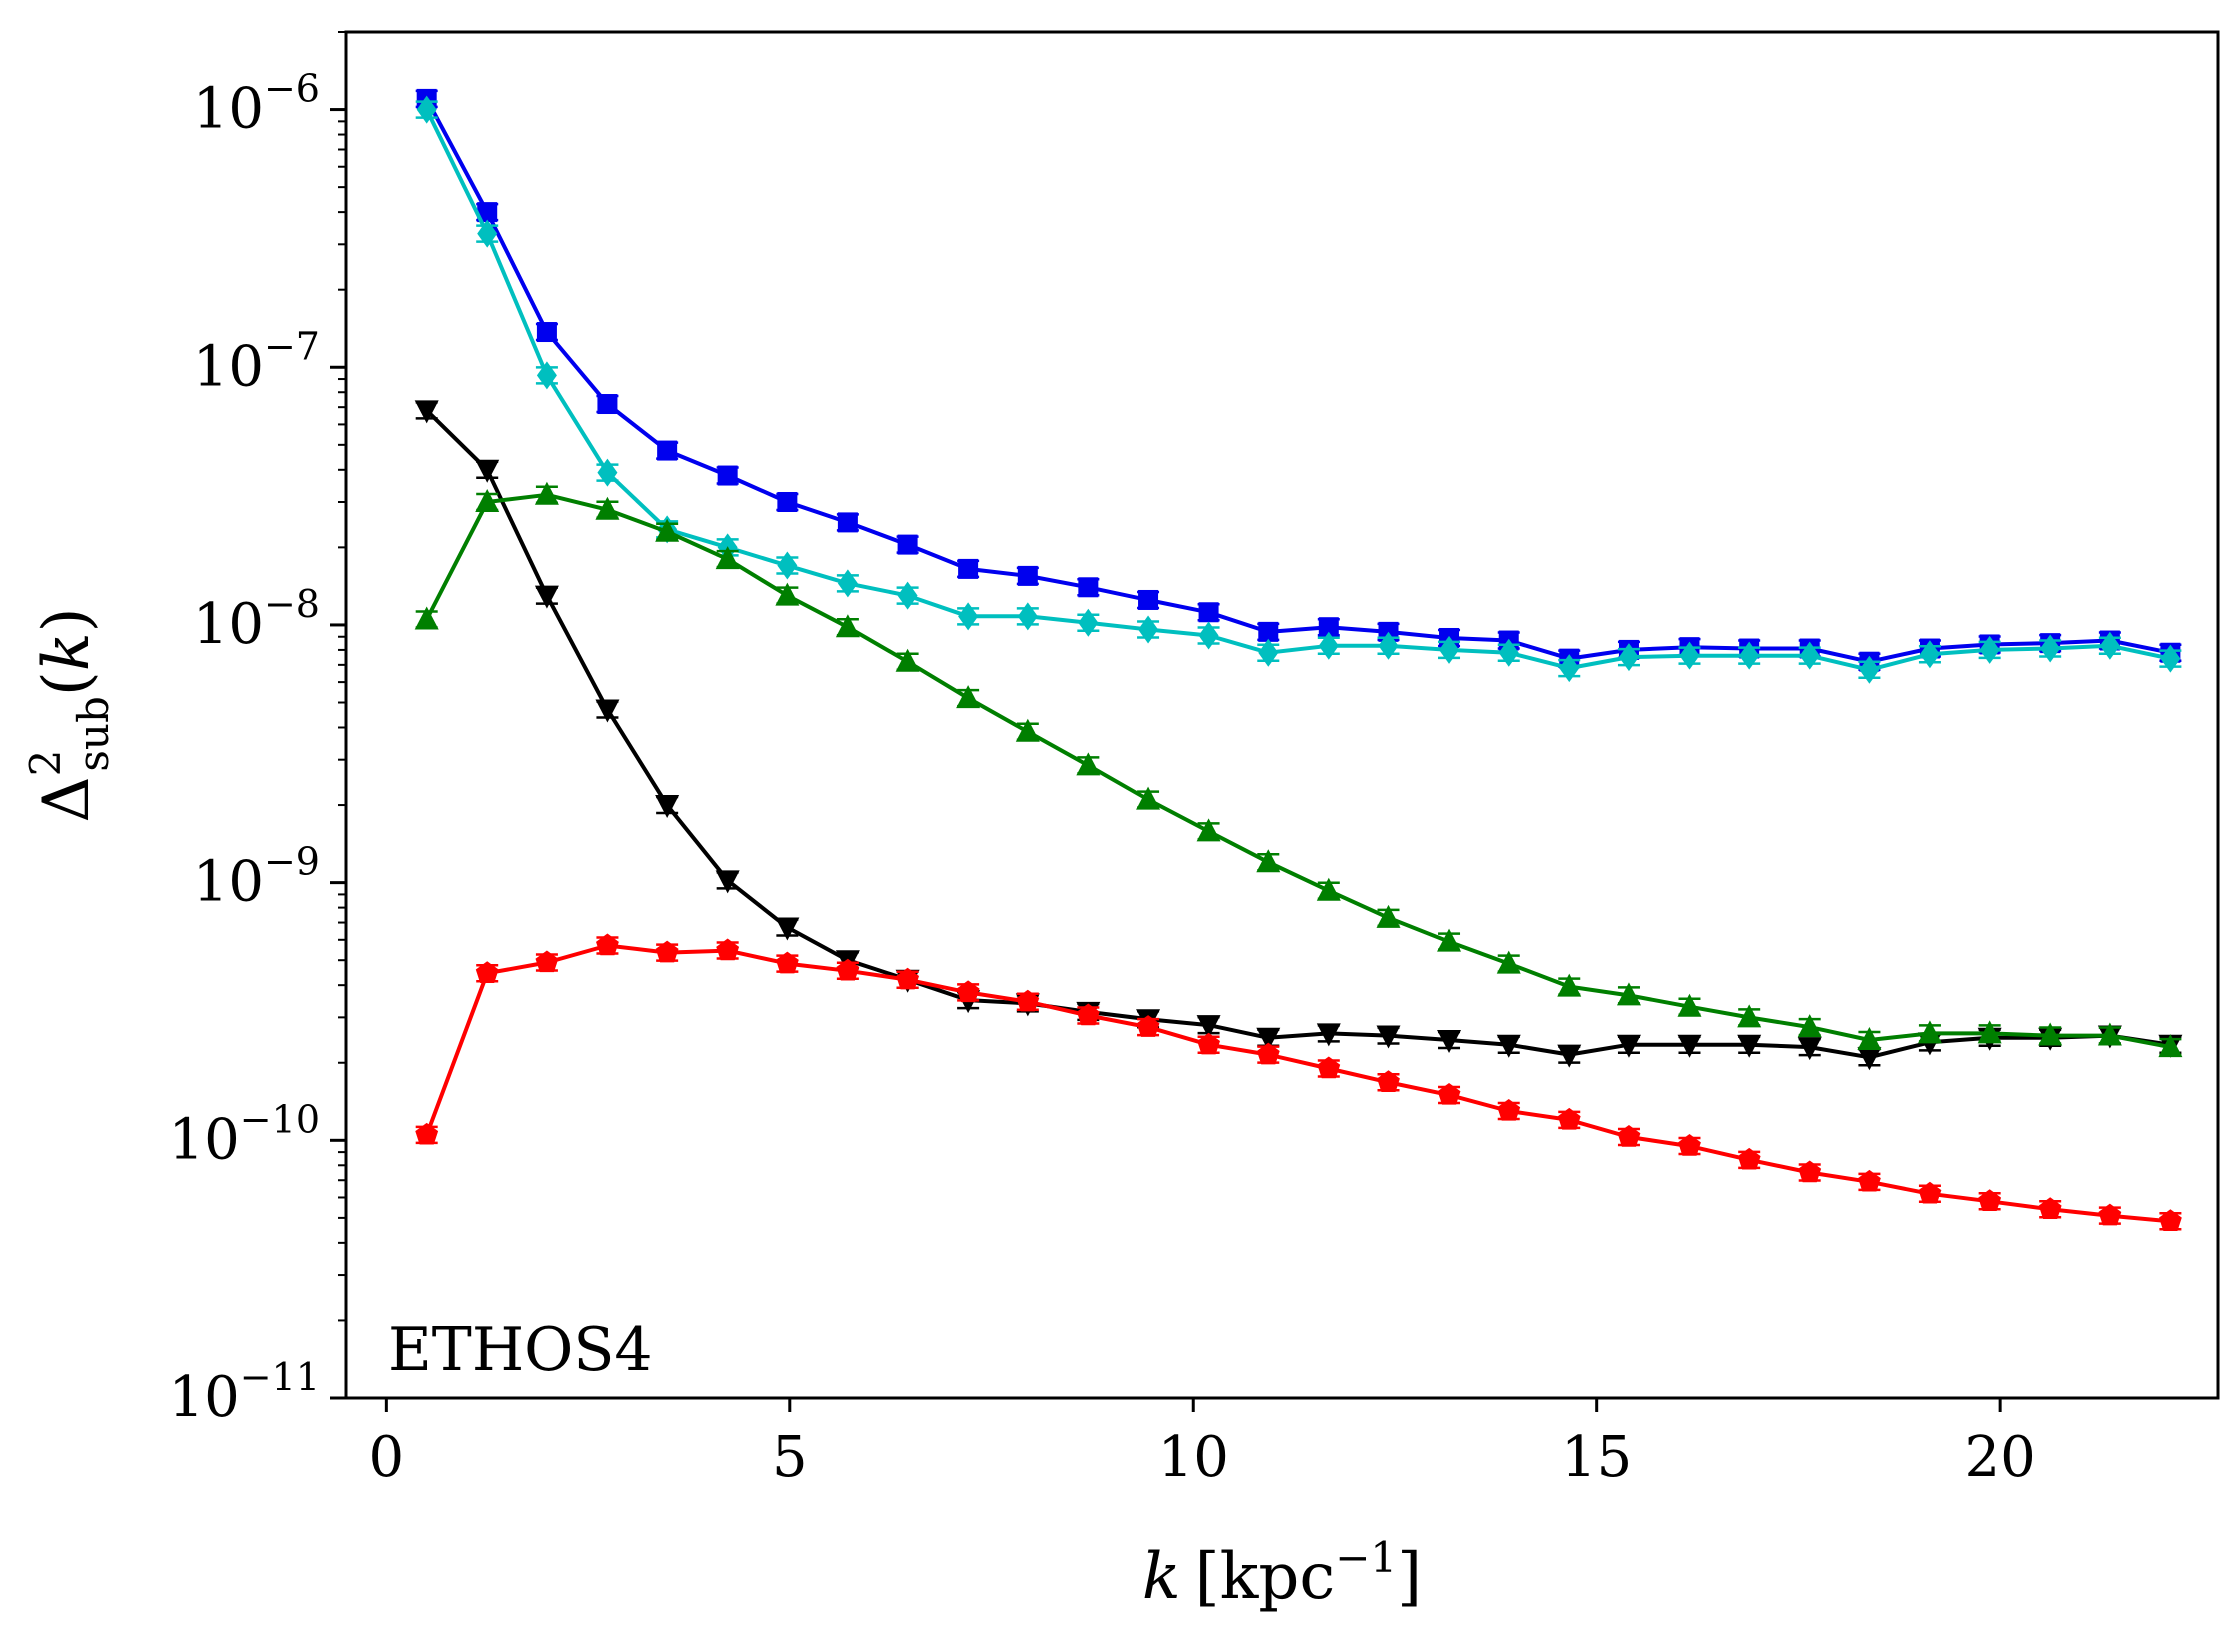  I want to click on x-tick-label: 15, so click(1596, 1457).